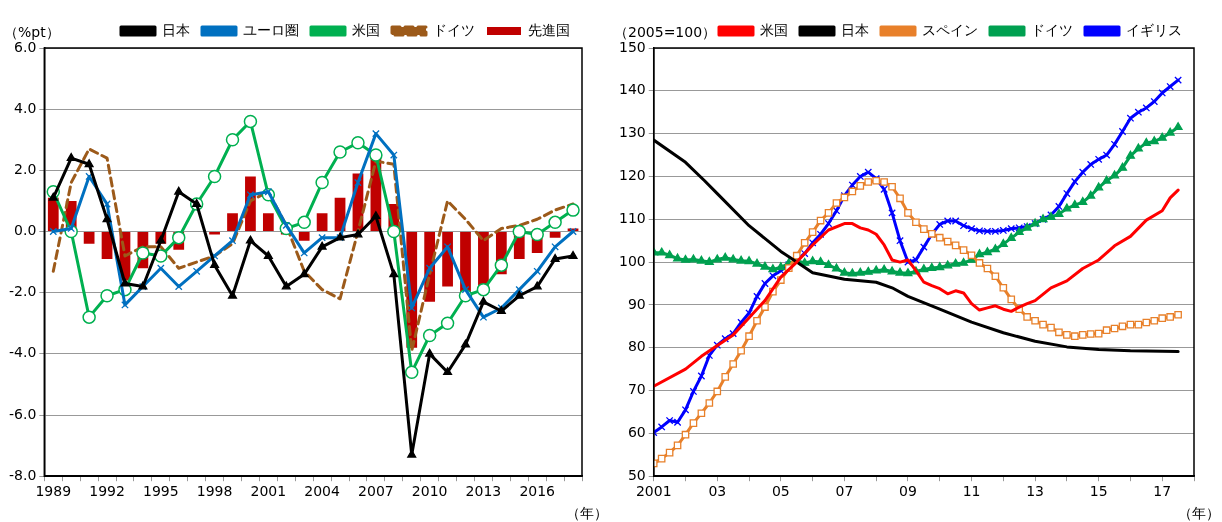 The image size is (1222, 522). Describe the element at coordinates (717, 491) in the screenshot. I see `x-tick-label: 03` at that location.